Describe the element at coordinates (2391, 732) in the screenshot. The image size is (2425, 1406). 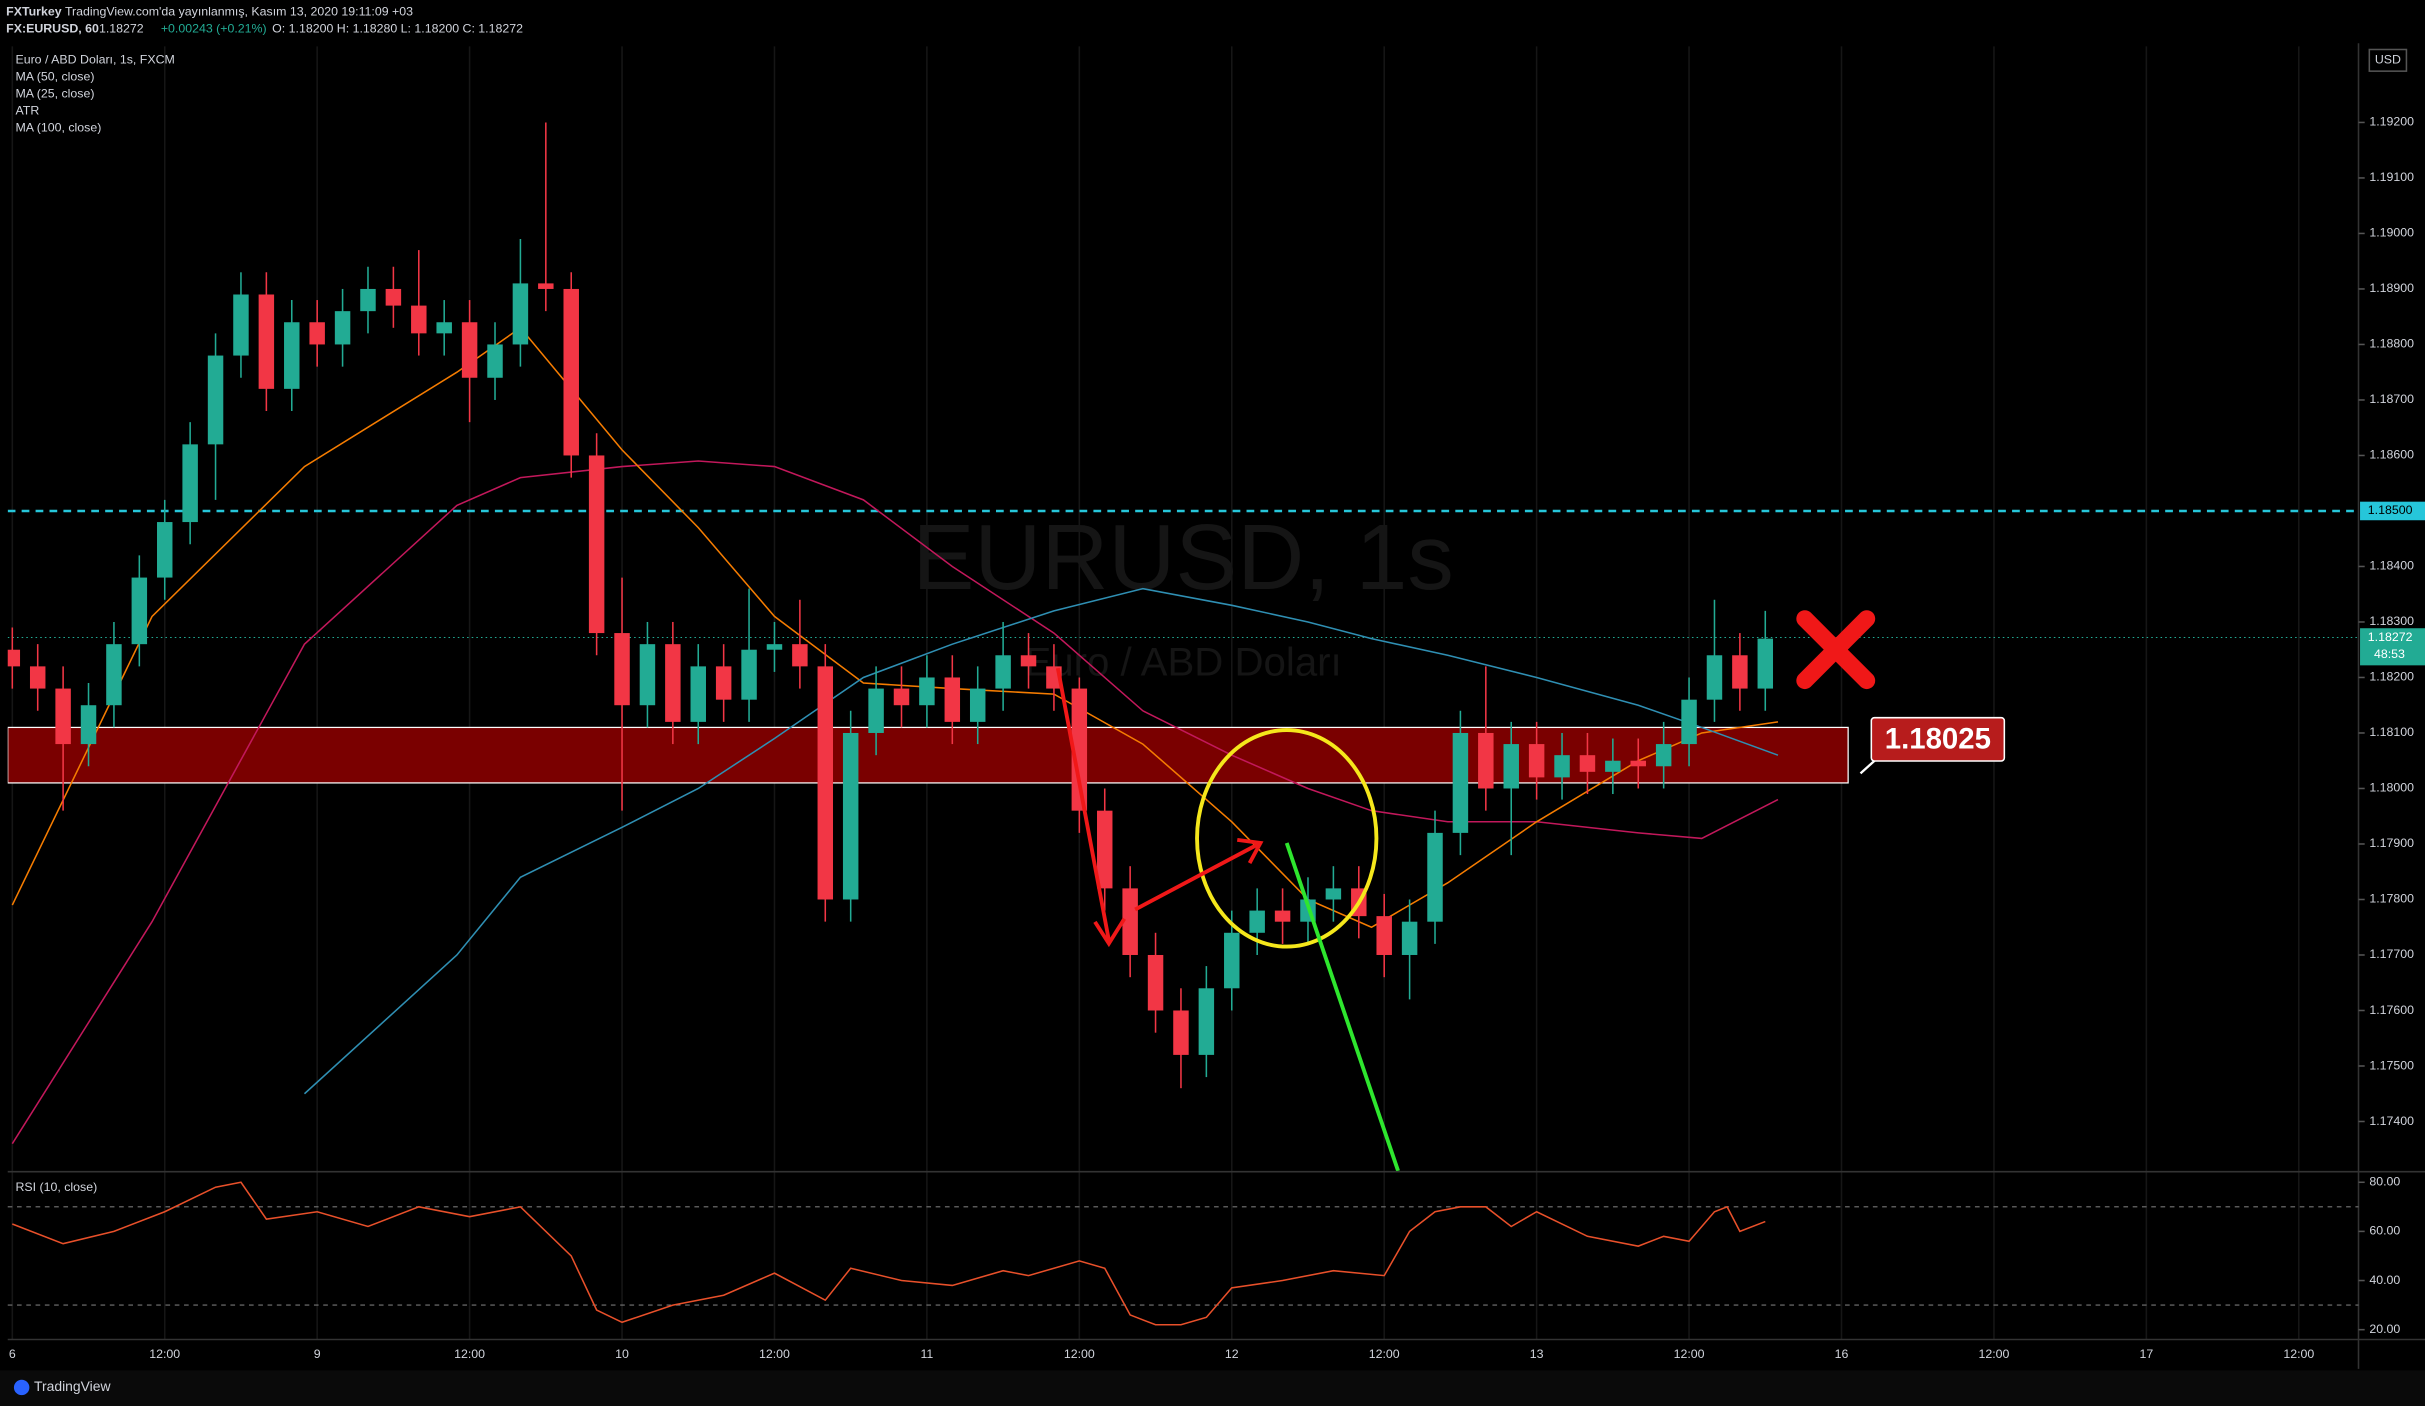
I see `y-tick-label: 1.18100` at that location.